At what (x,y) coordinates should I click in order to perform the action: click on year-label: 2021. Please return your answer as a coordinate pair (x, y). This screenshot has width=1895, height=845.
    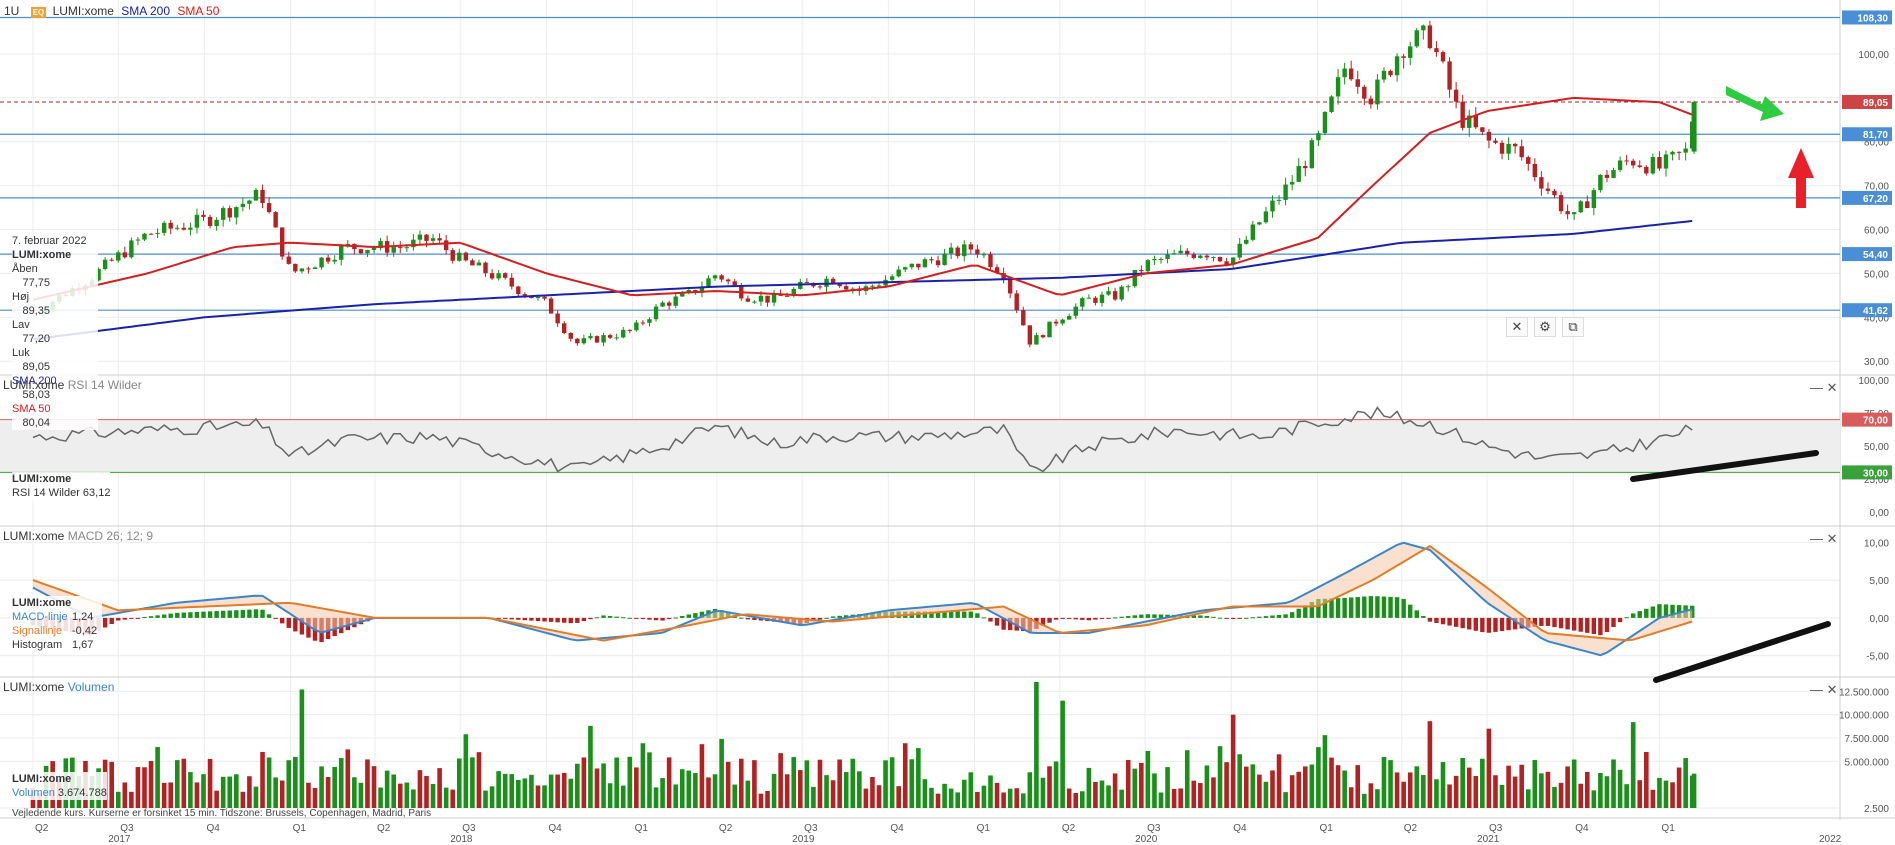
    Looking at the image, I should click on (1488, 839).